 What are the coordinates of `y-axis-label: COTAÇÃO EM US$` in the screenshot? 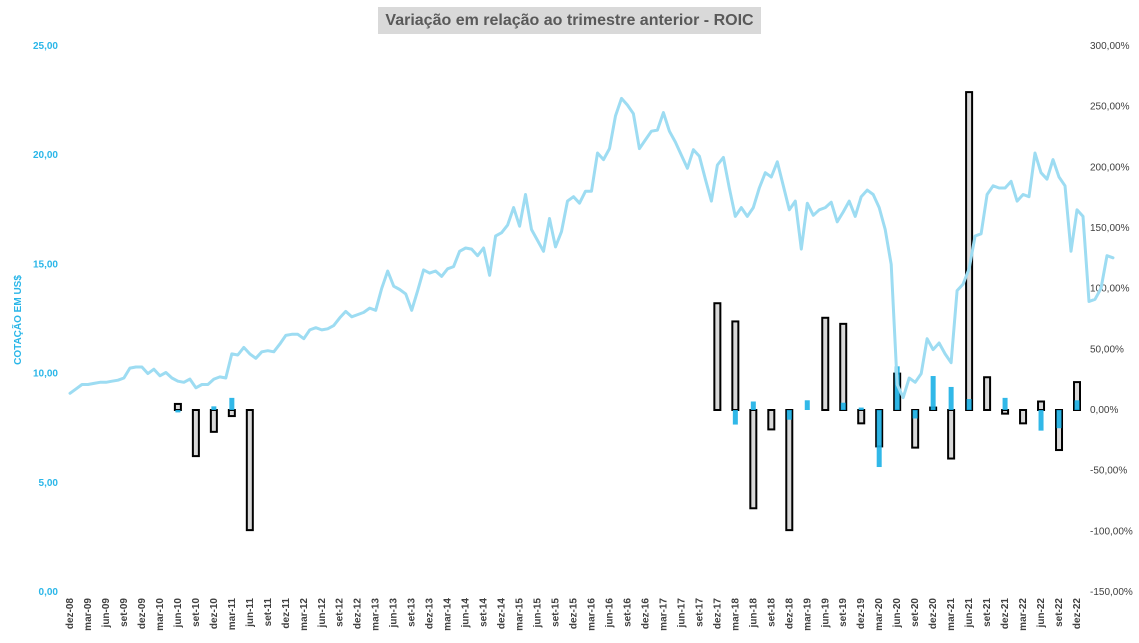 It's located at (17, 320).